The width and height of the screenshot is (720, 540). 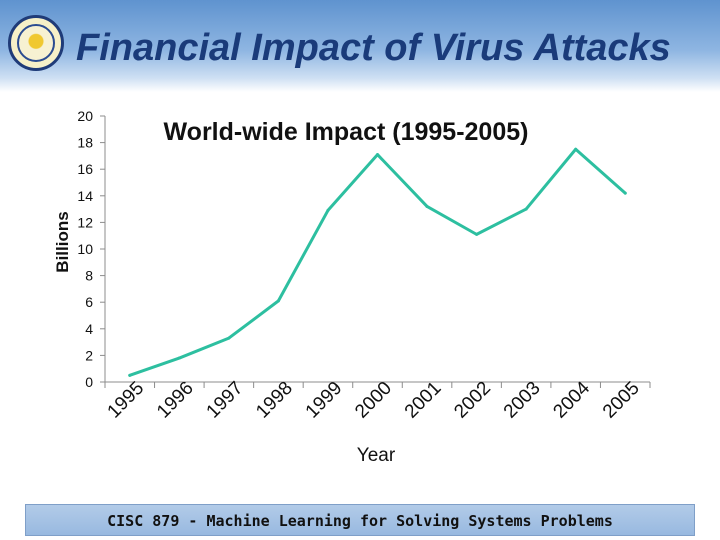 What do you see at coordinates (85, 116) in the screenshot?
I see `y-tick-label: 20` at bounding box center [85, 116].